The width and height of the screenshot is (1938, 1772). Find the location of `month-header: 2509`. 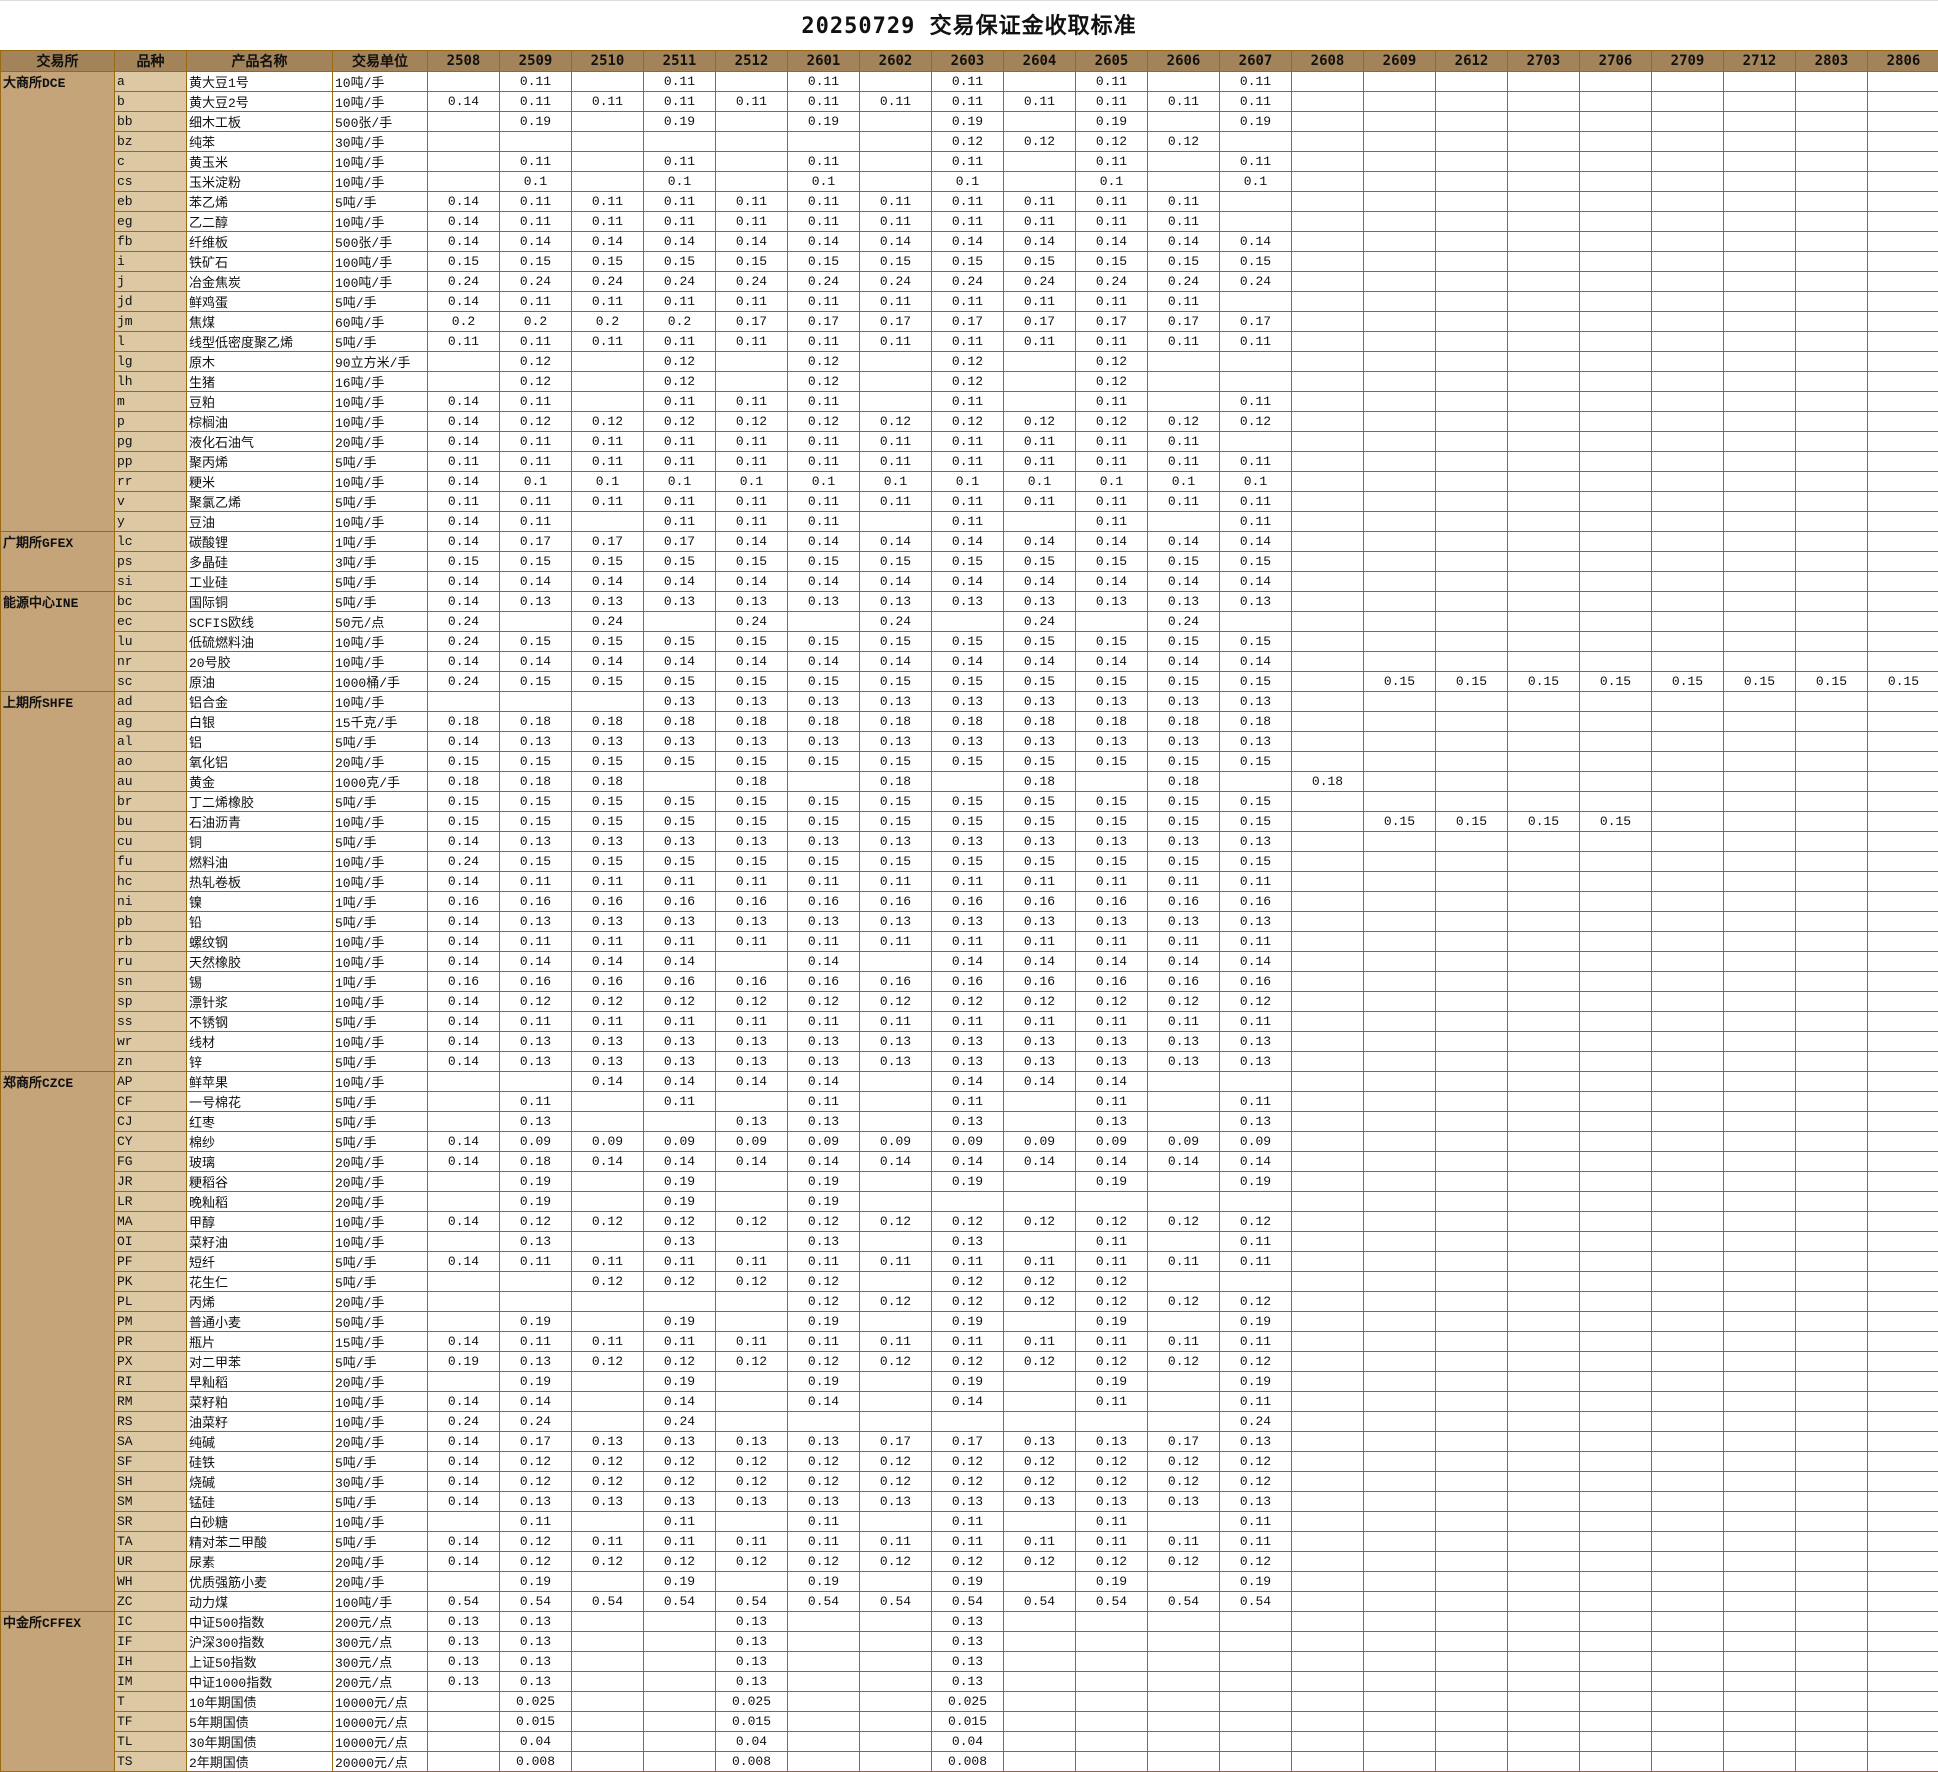

month-header: 2509 is located at coordinates (536, 61).